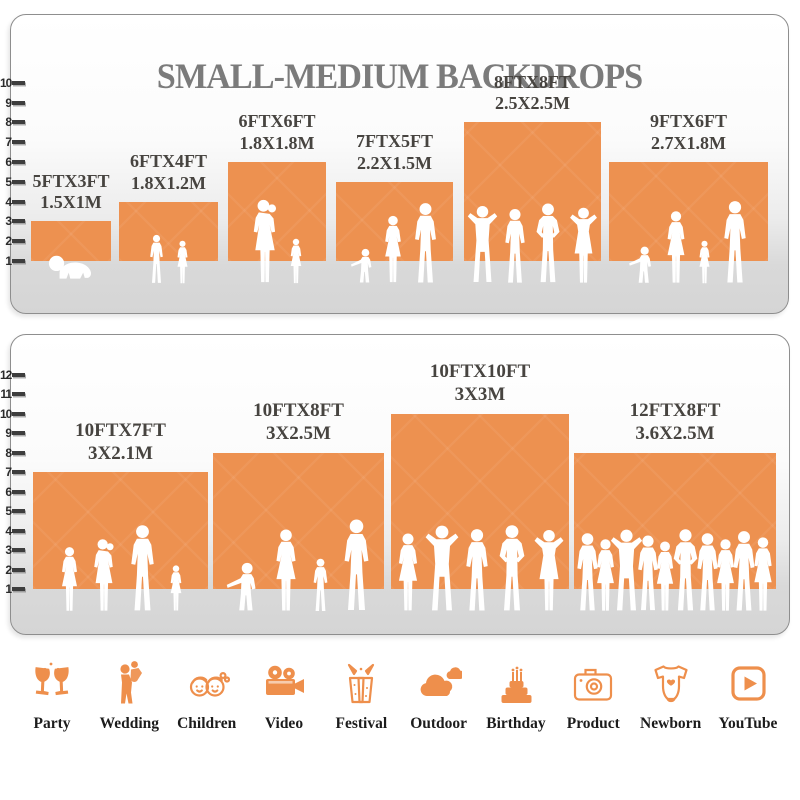  I want to click on bar-label: 7FTX5FT 2.2X1.5M, so click(394, 151).